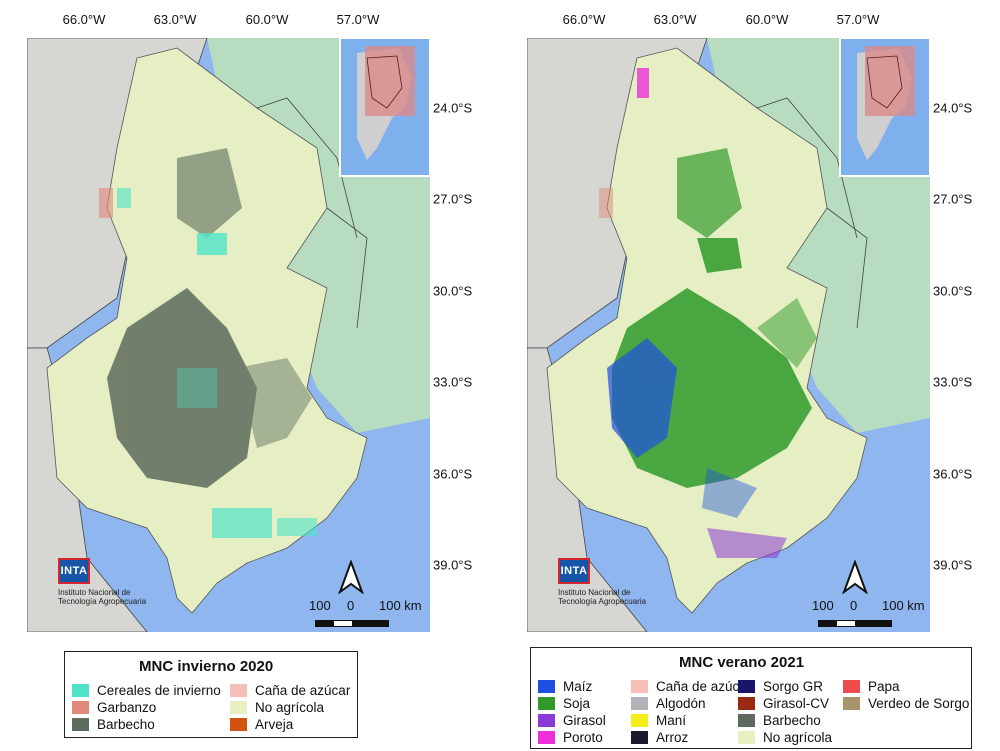 This screenshot has height=751, width=1000. Describe the element at coordinates (783, 703) in the screenshot. I see `legend-item: Girasol-CV` at that location.